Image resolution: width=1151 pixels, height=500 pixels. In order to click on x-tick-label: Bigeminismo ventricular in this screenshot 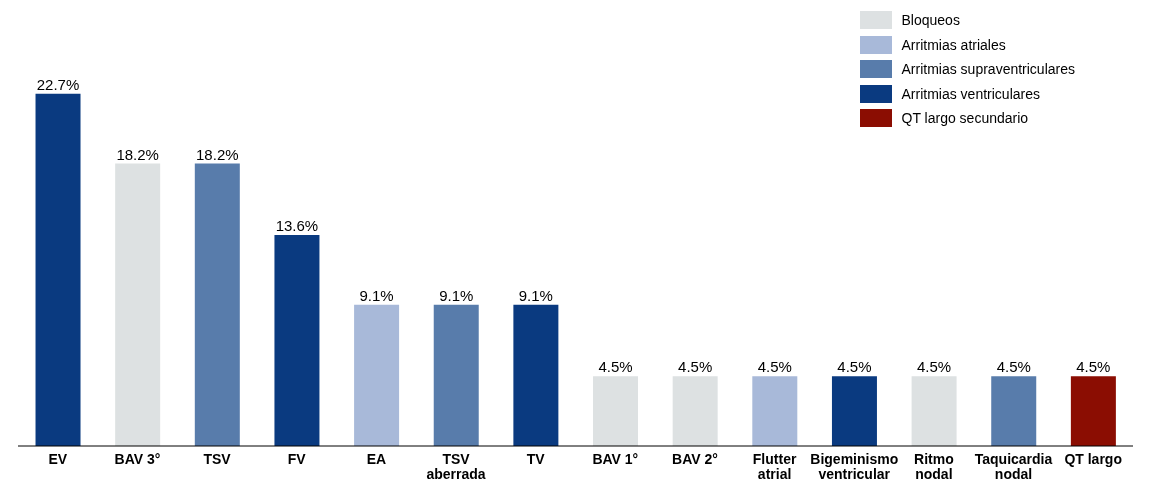, I will do `click(854, 466)`.